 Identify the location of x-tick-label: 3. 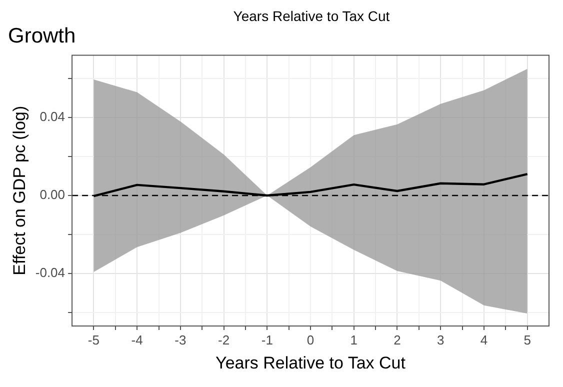
(440, 340).